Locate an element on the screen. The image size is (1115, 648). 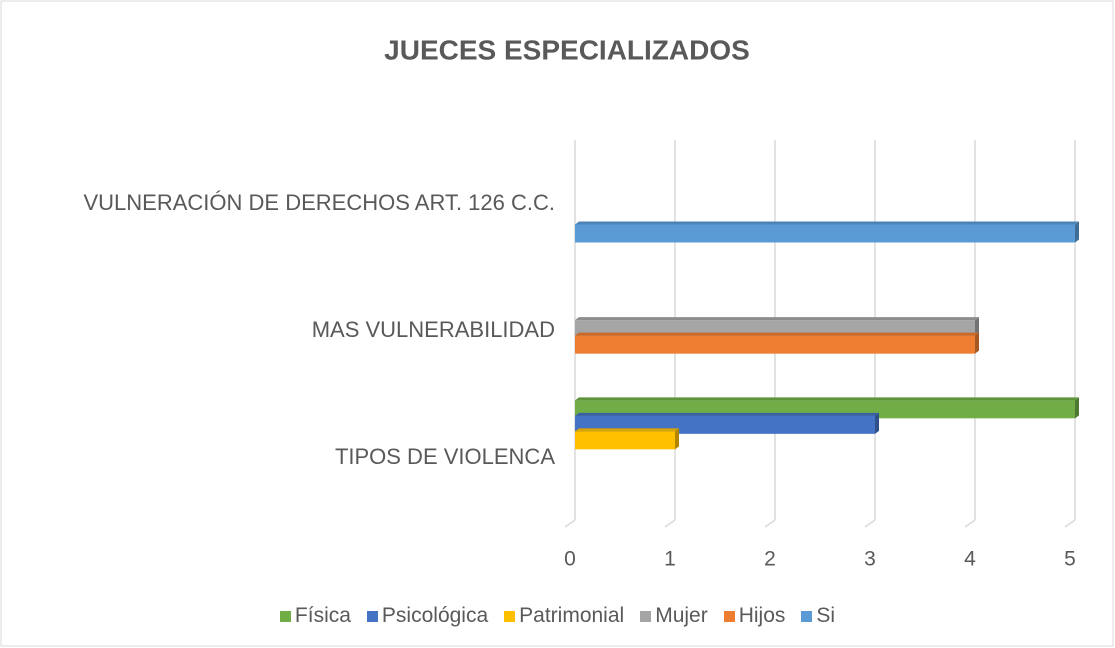
legend-item: Patrimonial is located at coordinates (564, 616).